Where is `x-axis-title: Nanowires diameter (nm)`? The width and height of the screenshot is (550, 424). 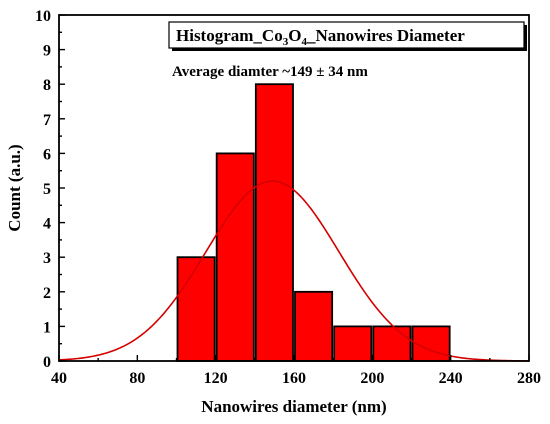 x-axis-title: Nanowires diameter (nm) is located at coordinates (293, 406).